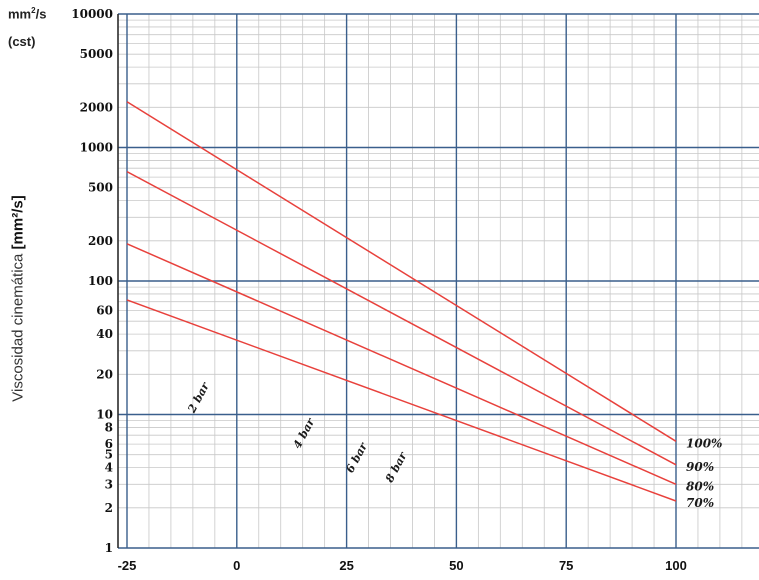 The image size is (759, 580). I want to click on y-tick-label: 10, so click(104, 415).